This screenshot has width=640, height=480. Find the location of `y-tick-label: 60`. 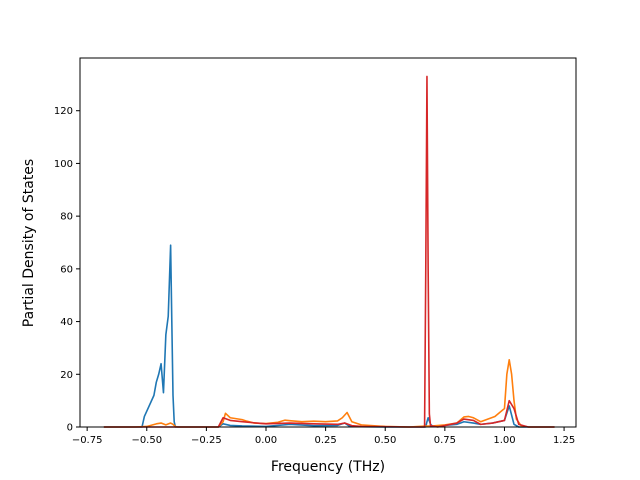

y-tick-label: 60 is located at coordinates (66, 269).